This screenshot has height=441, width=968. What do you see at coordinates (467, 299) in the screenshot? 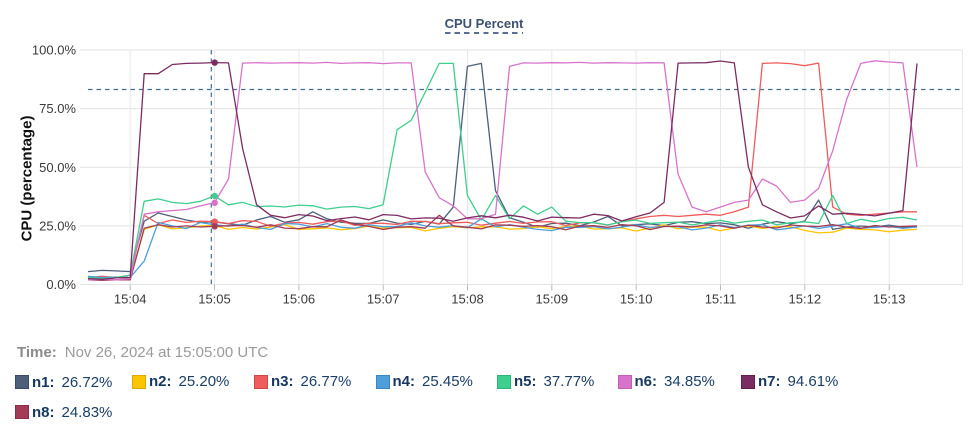
I see `svg-text: 15:08` at bounding box center [467, 299].